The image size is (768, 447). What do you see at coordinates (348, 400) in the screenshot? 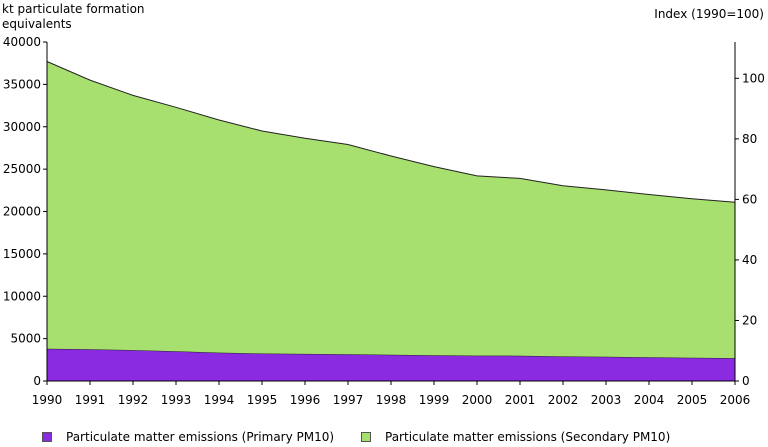
I see `x-tick-label: 1997` at bounding box center [348, 400].